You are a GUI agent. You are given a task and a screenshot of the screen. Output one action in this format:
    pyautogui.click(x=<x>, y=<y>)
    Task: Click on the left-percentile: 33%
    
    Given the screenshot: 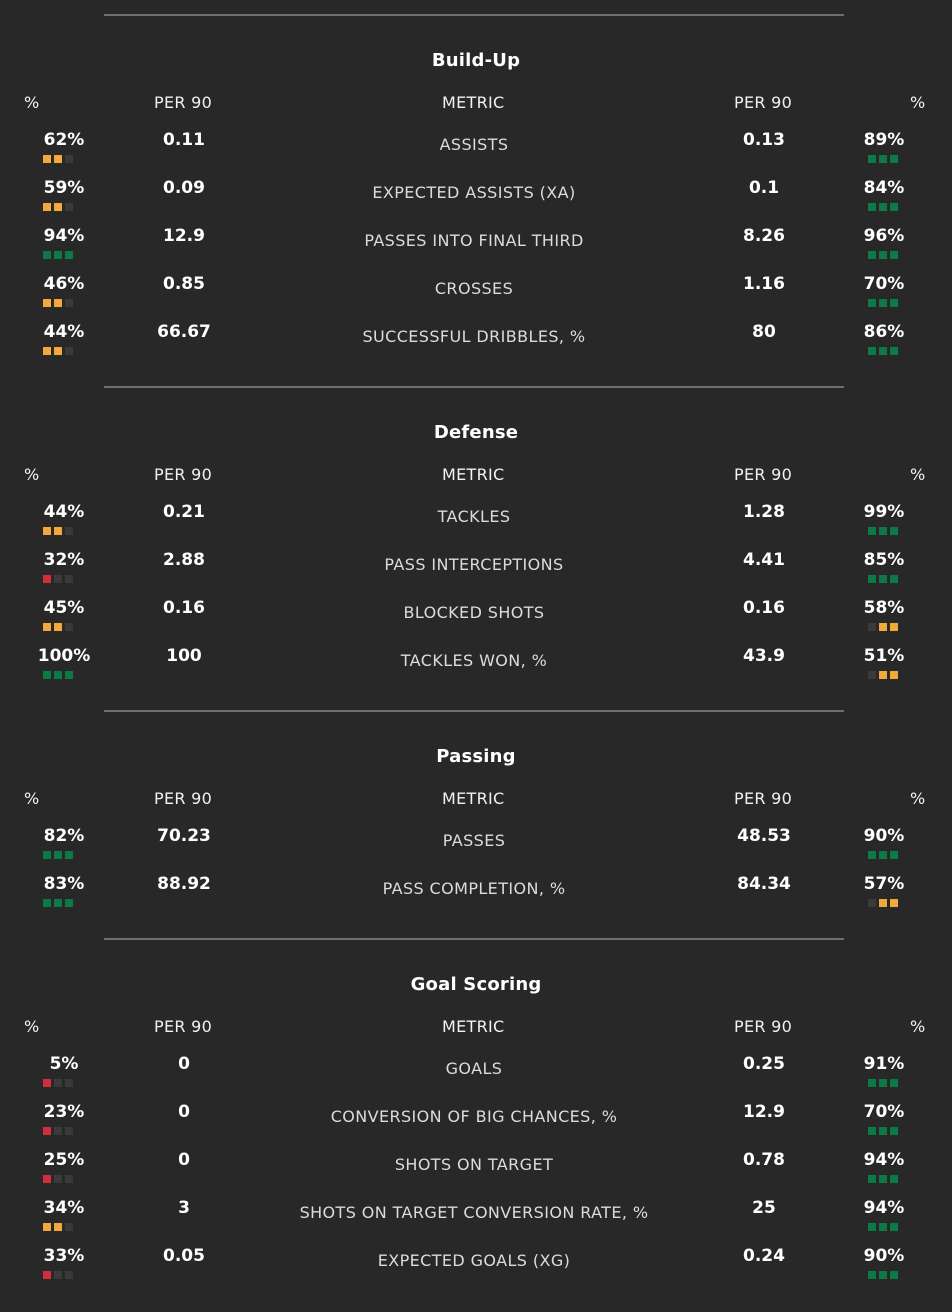 What is the action you would take?
    pyautogui.click(x=64, y=1256)
    